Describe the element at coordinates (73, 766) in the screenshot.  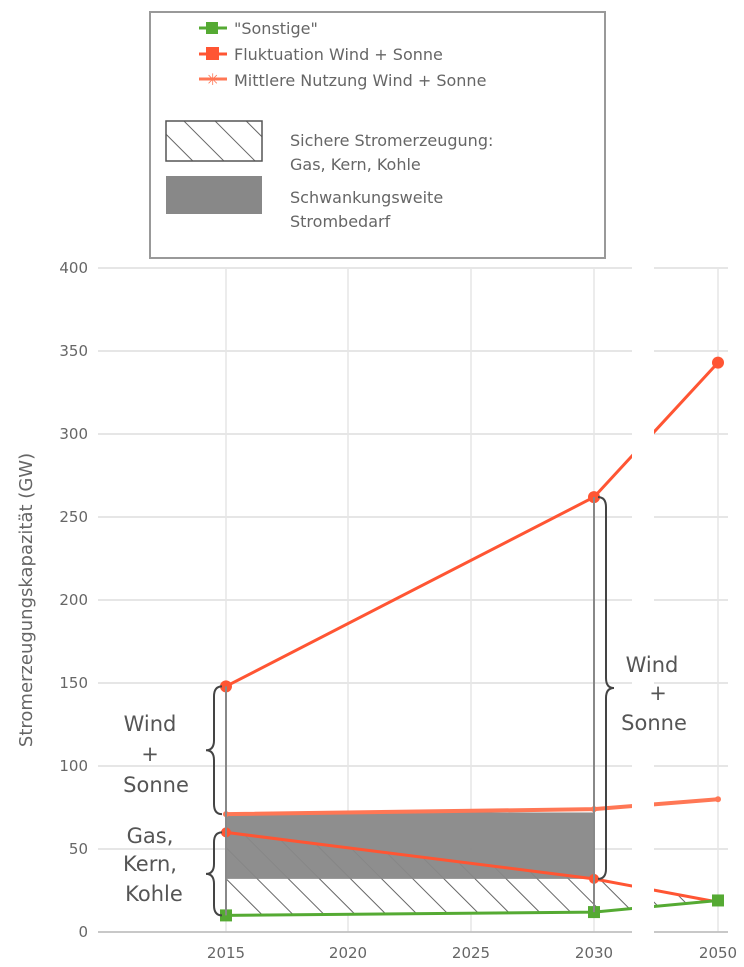
I see `y-tick-label: 100` at that location.